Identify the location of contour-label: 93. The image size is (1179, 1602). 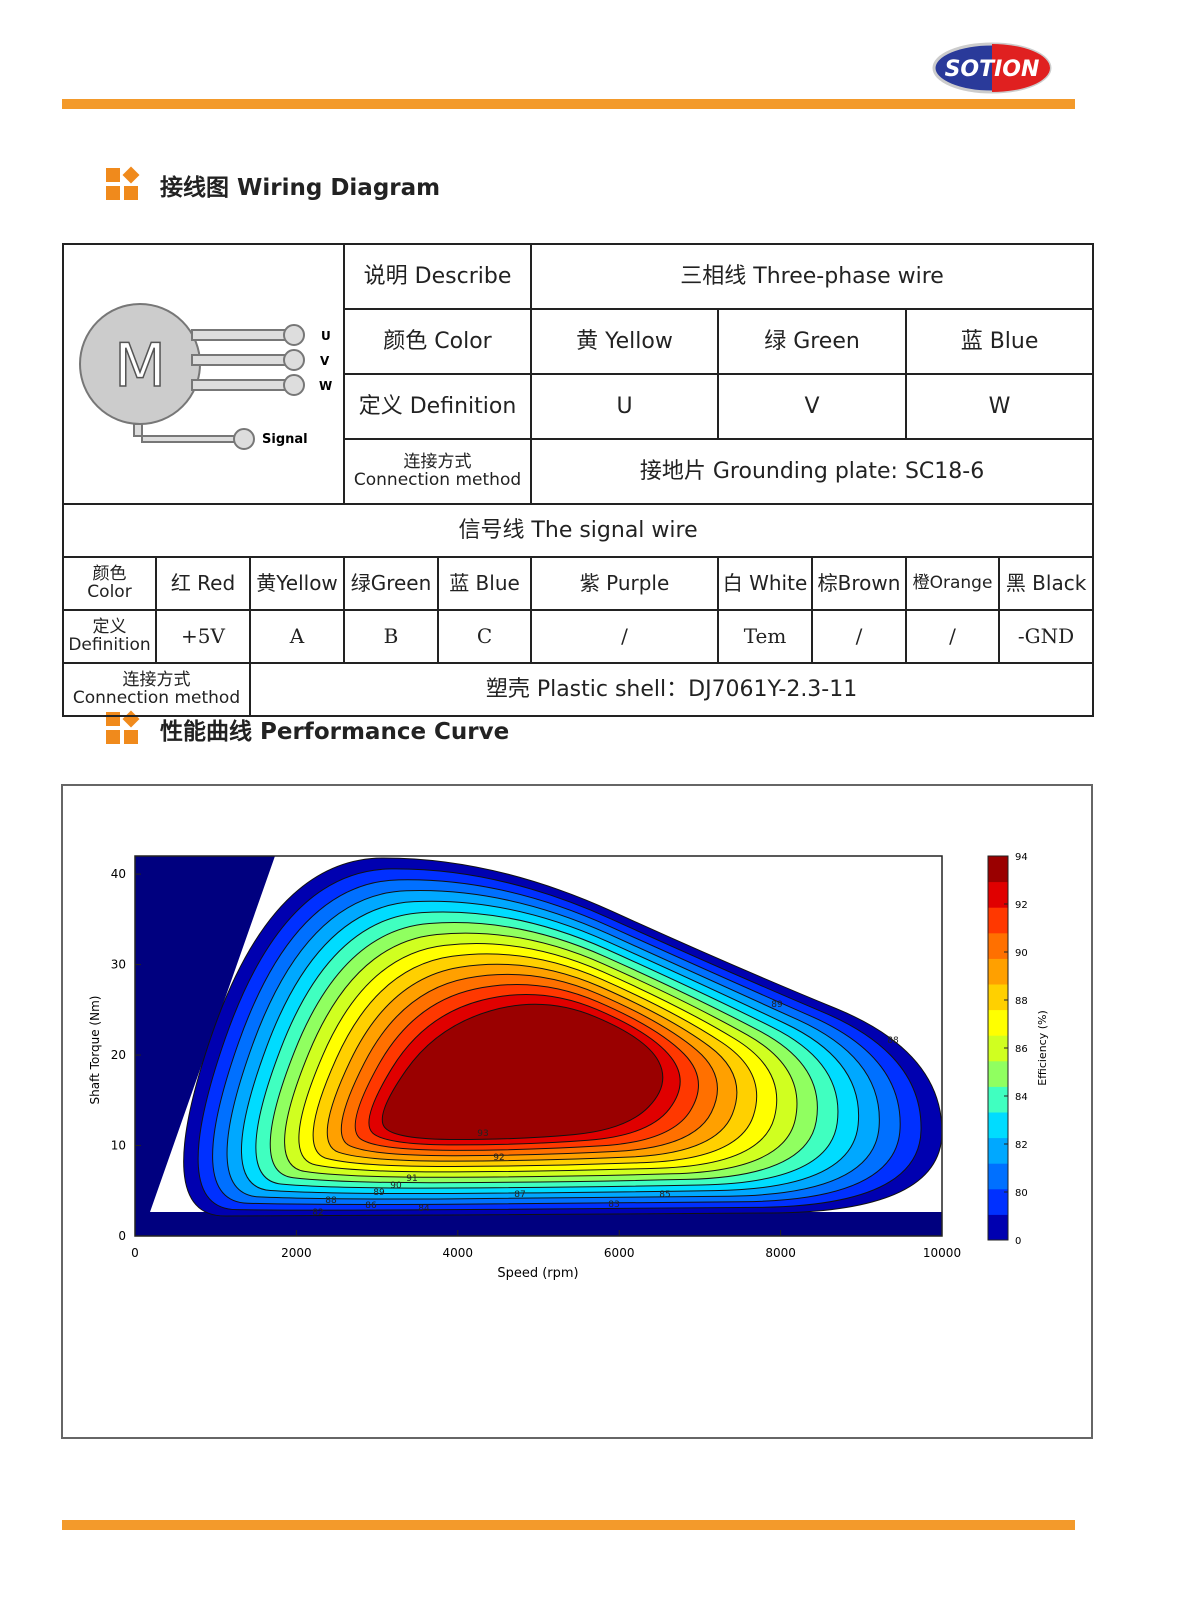
(482, 1134).